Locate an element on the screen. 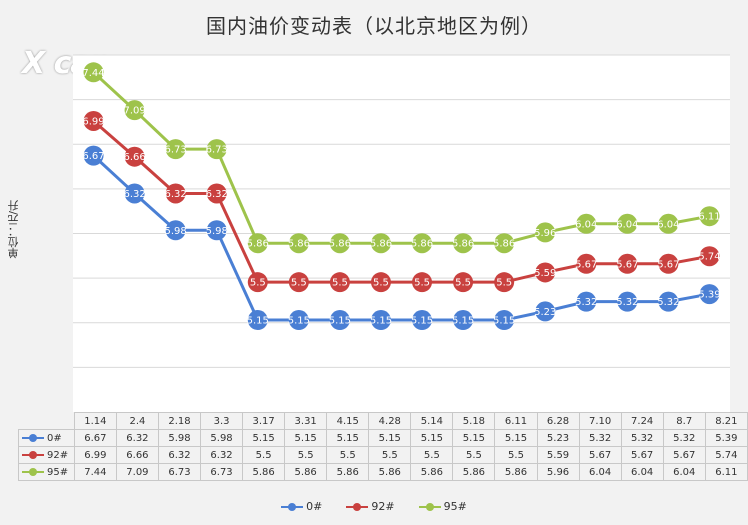 The height and width of the screenshot is (525, 748). legend-item: 0# is located at coordinates (301, 506).